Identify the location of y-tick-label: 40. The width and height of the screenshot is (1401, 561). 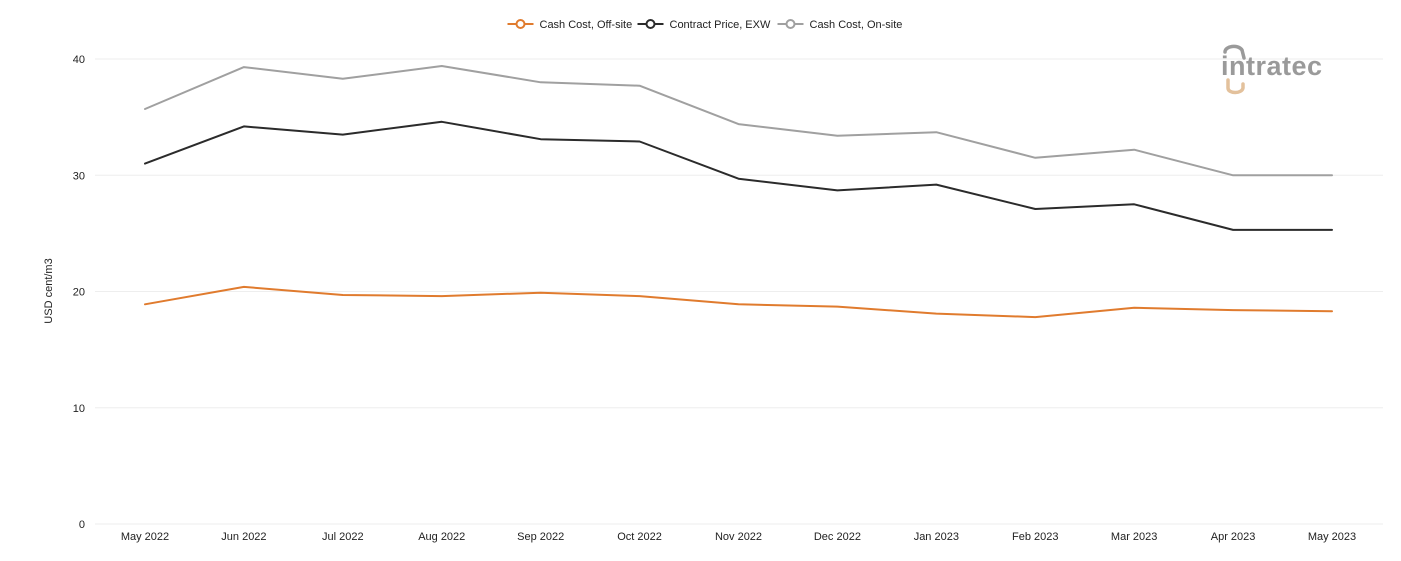
(79, 60).